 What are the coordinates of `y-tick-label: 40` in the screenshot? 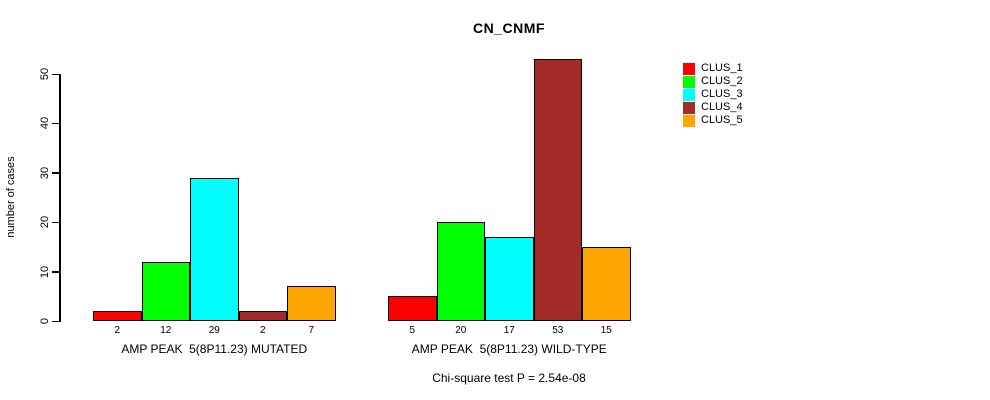 It's located at (45, 123).